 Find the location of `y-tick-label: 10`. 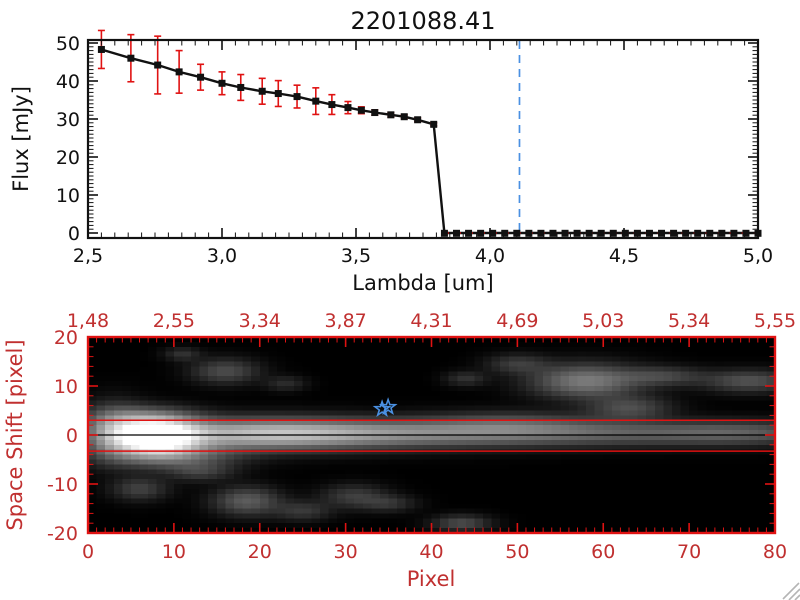

y-tick-label: 10 is located at coordinates (68, 196).